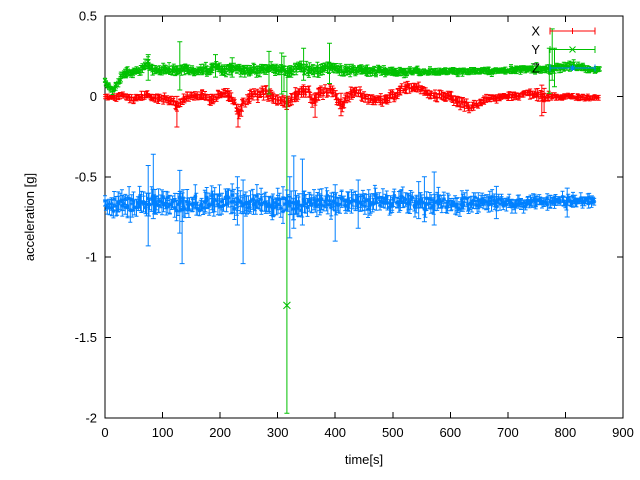  I want to click on x-tick-label: 200, so click(220, 432).